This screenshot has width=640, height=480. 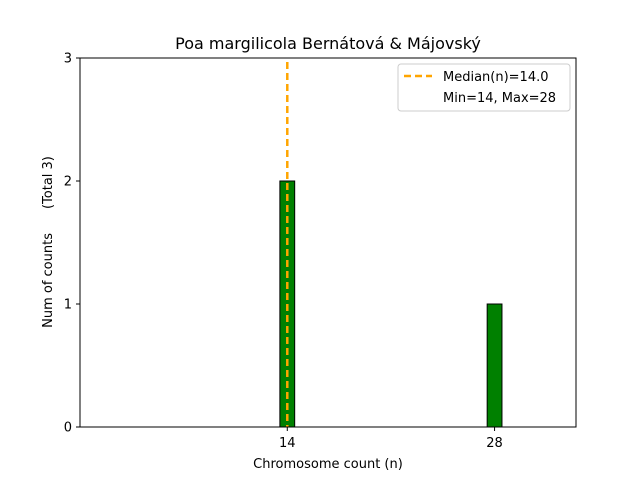 What do you see at coordinates (496, 77) in the screenshot?
I see `legend-median-label: Median(n)=14.0` at bounding box center [496, 77].